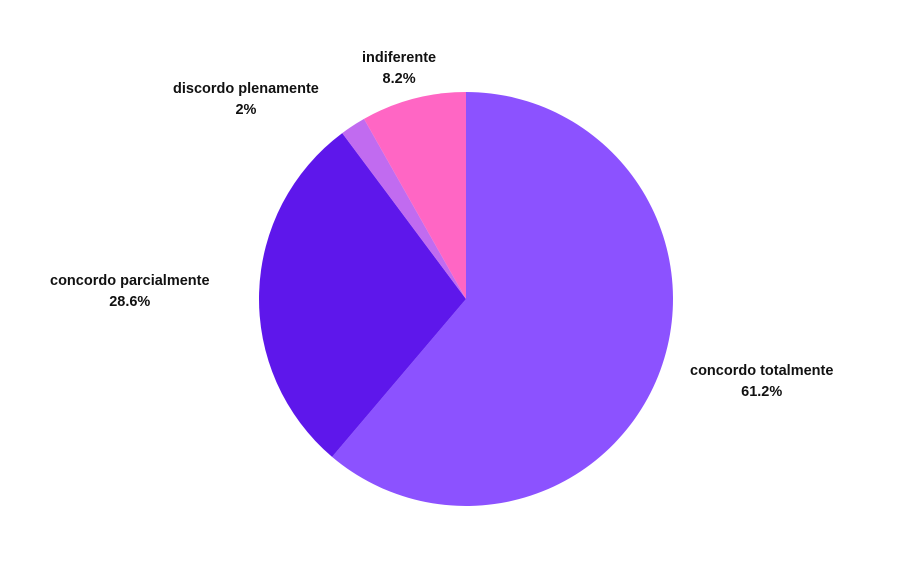 The width and height of the screenshot is (903, 563). Describe the element at coordinates (399, 79) in the screenshot. I see `slice-percent: 8.2%` at that location.